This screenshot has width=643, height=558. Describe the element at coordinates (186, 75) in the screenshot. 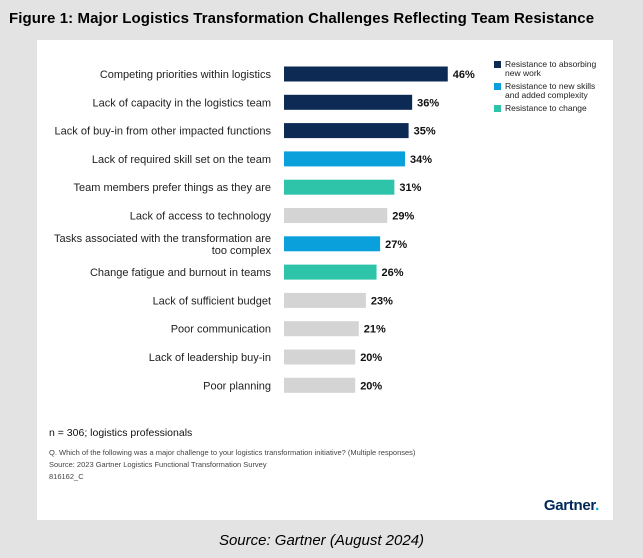

I see `category-label-1: Competing priorities within logistics` at that location.